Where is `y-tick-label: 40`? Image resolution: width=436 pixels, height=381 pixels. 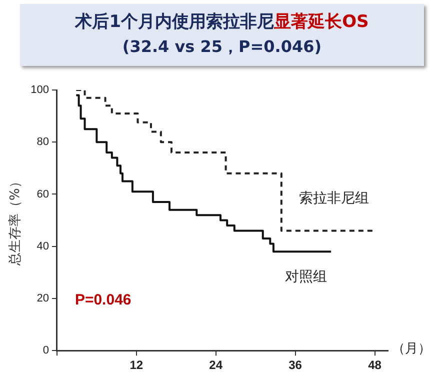
y-tick-label: 40 is located at coordinates (42, 246).